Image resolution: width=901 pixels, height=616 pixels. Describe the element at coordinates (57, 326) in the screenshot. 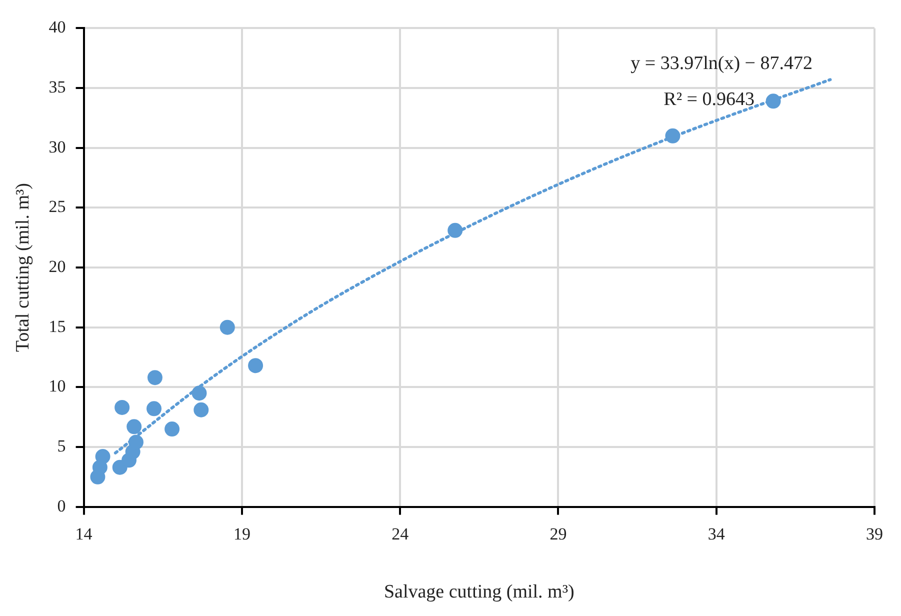

I see `y-tick-label: 15` at that location.